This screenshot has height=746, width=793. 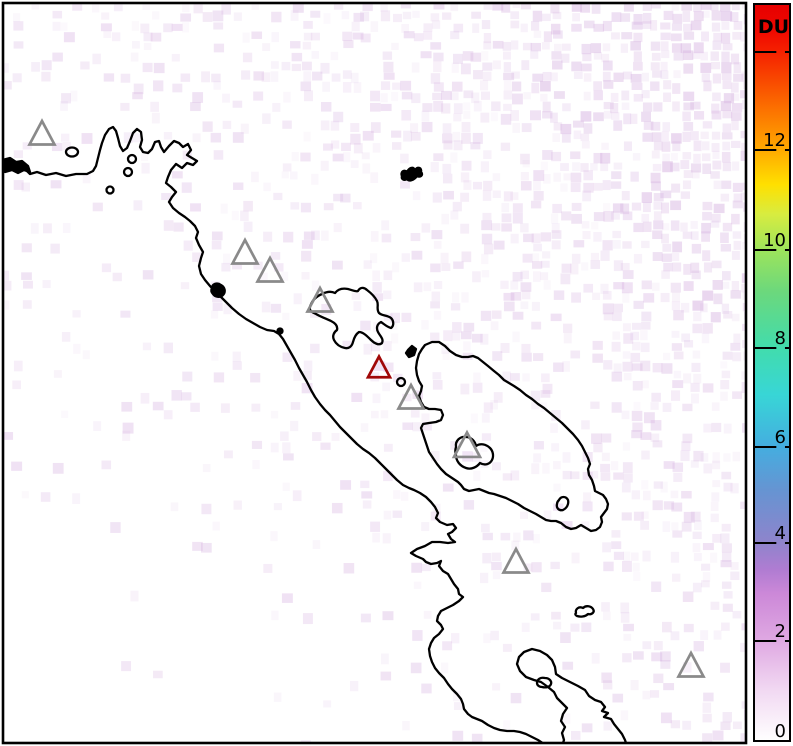 I want to click on coastline-middle-island, so click(x=351, y=318).